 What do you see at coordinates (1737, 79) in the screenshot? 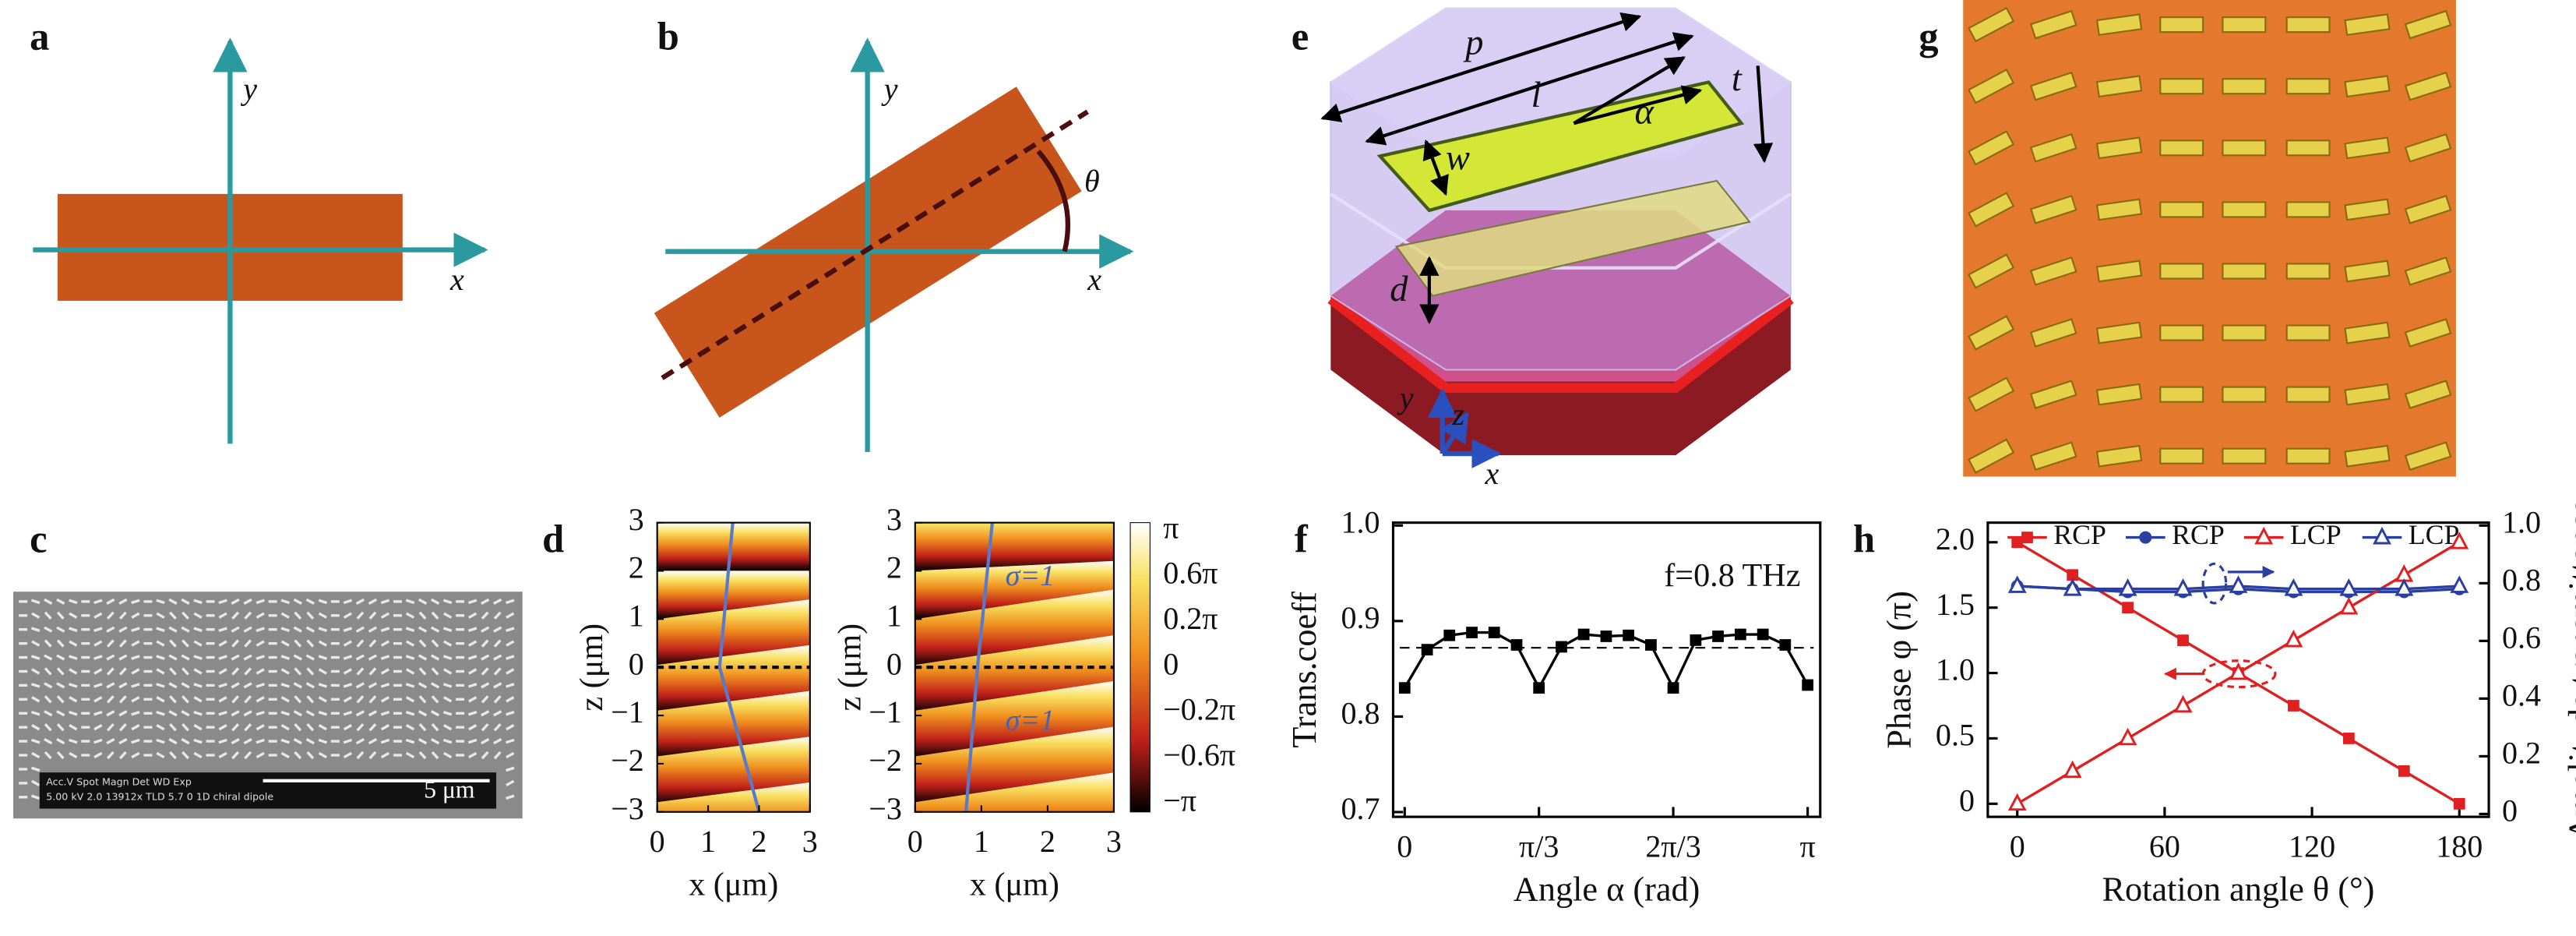
I see `dim-label: t` at bounding box center [1737, 79].